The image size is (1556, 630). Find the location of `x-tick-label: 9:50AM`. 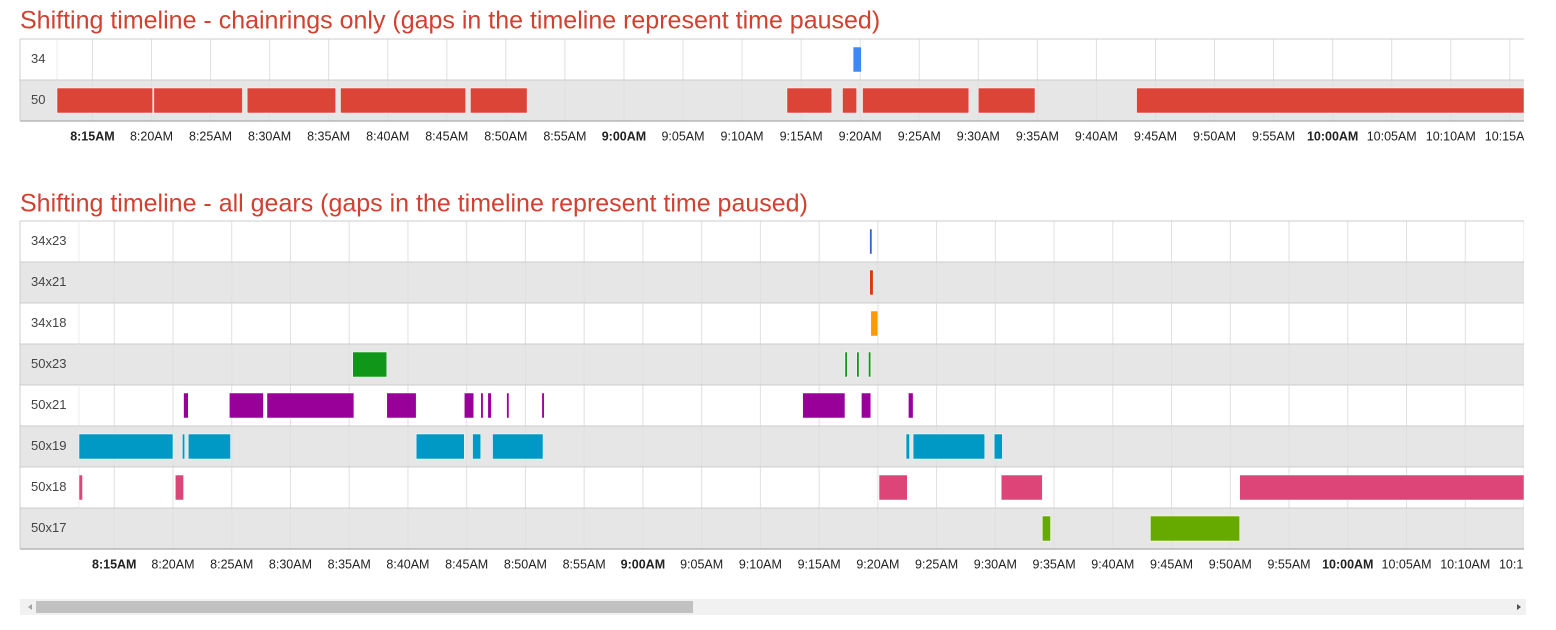

x-tick-label: 9:50AM is located at coordinates (1214, 136).